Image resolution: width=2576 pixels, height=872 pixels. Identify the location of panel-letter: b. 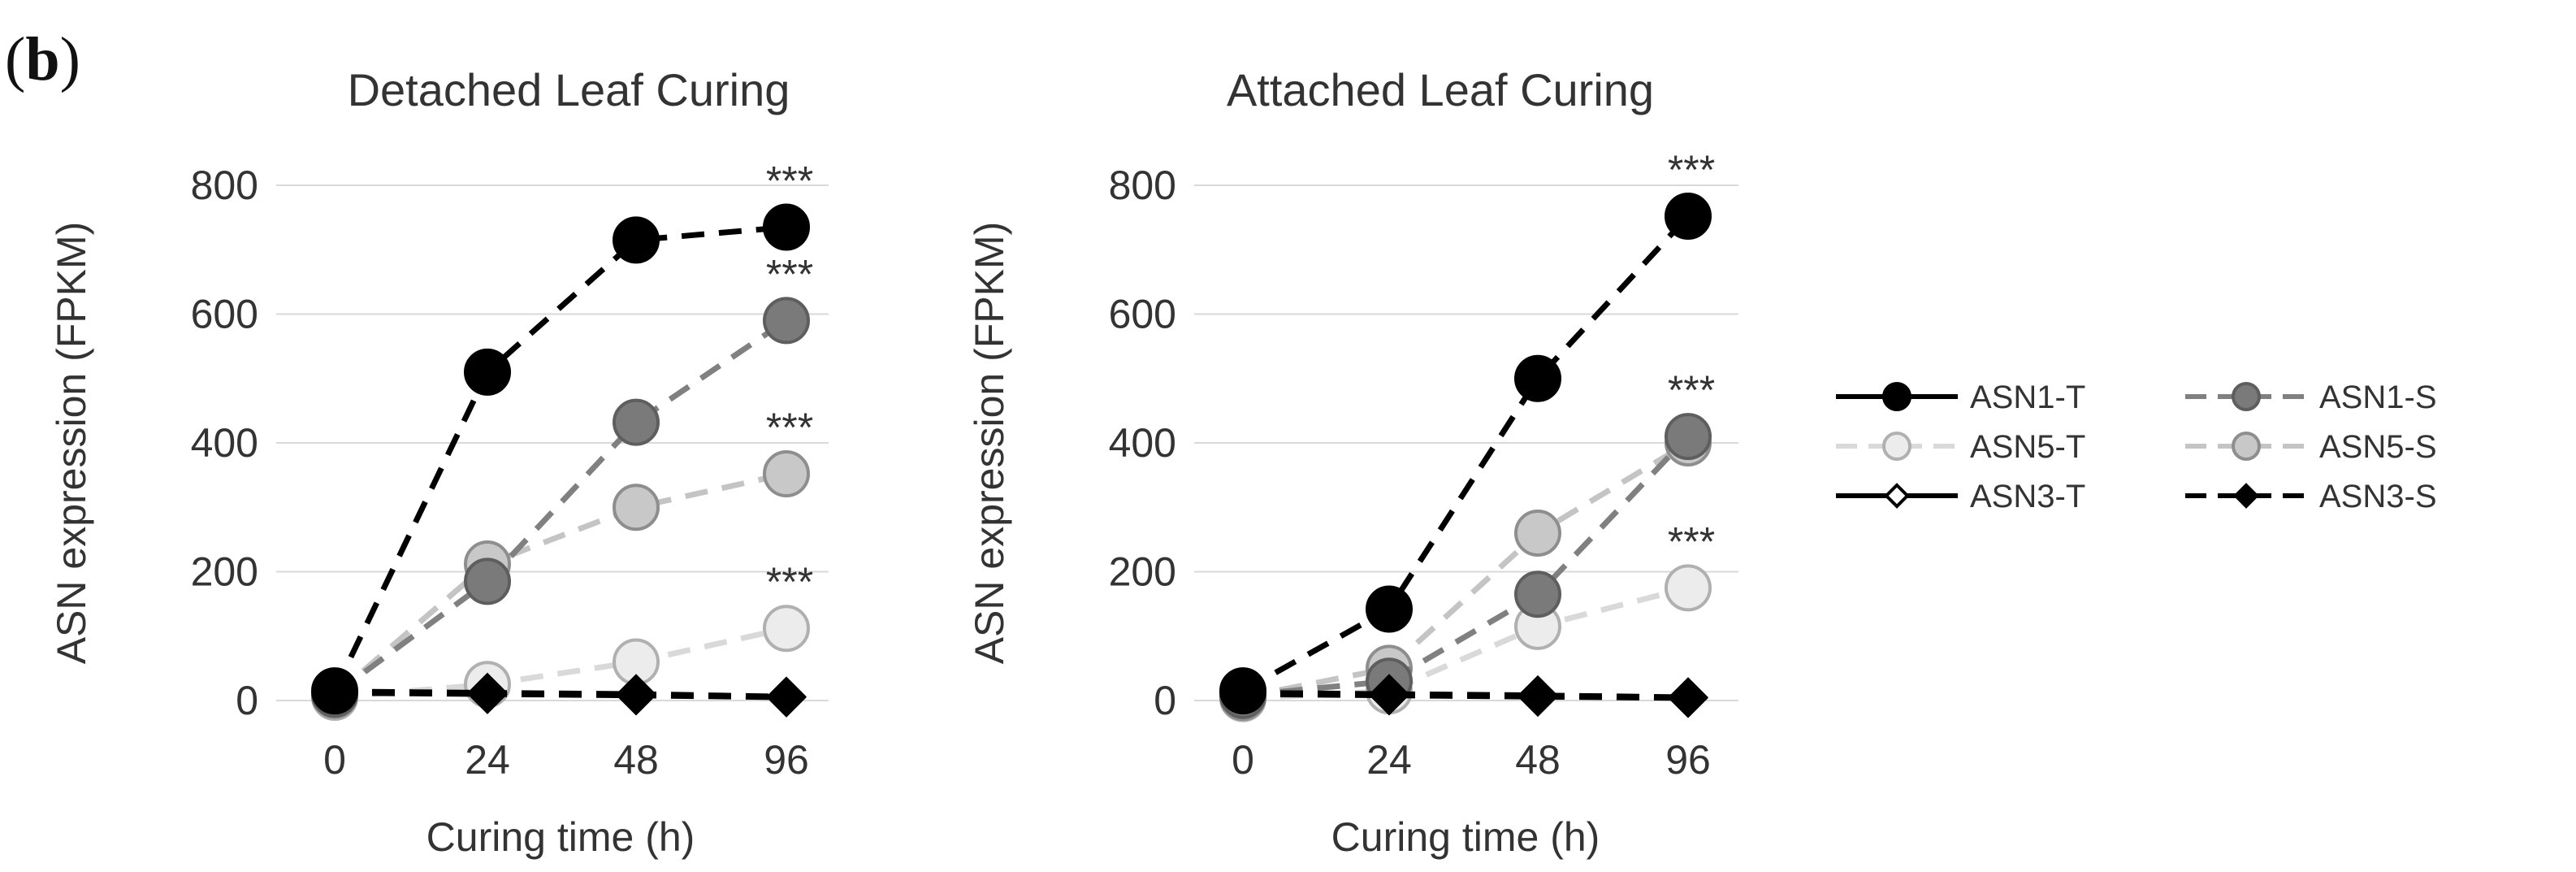
(42, 59).